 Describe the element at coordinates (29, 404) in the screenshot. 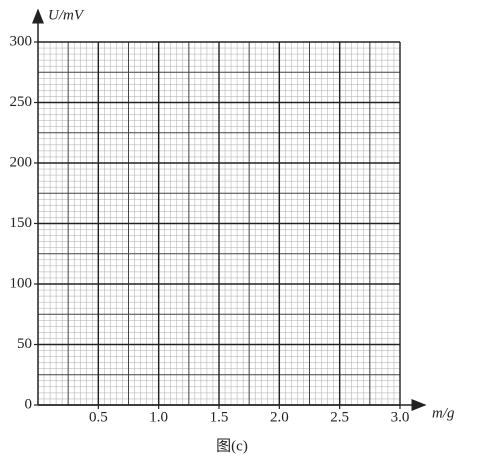

I see `y-tick-label: 0` at that location.